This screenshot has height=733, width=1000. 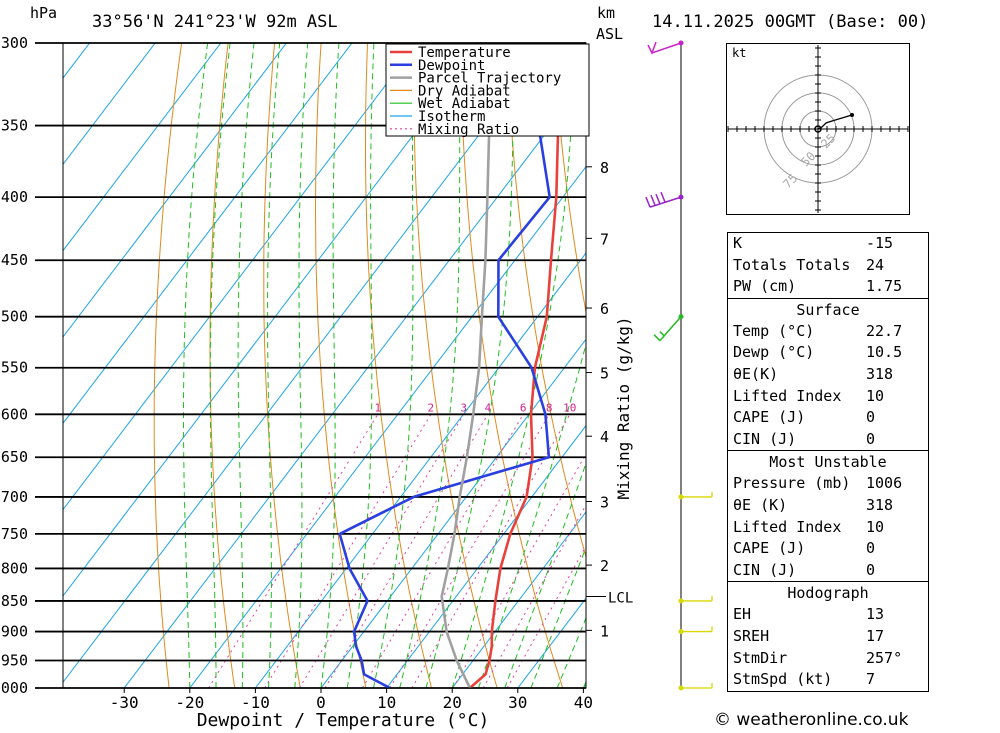 I want to click on hodograph-title: Hodograph, so click(x=828, y=593).